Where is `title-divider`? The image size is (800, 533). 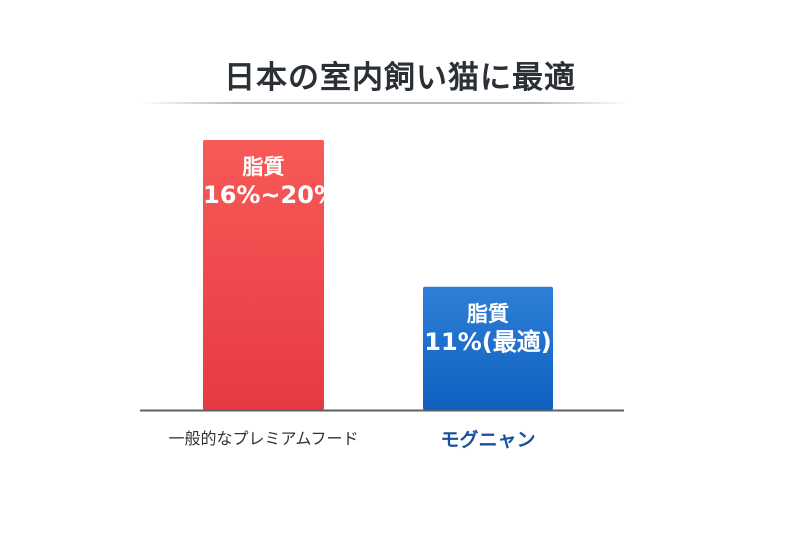 title-divider is located at coordinates (385, 103).